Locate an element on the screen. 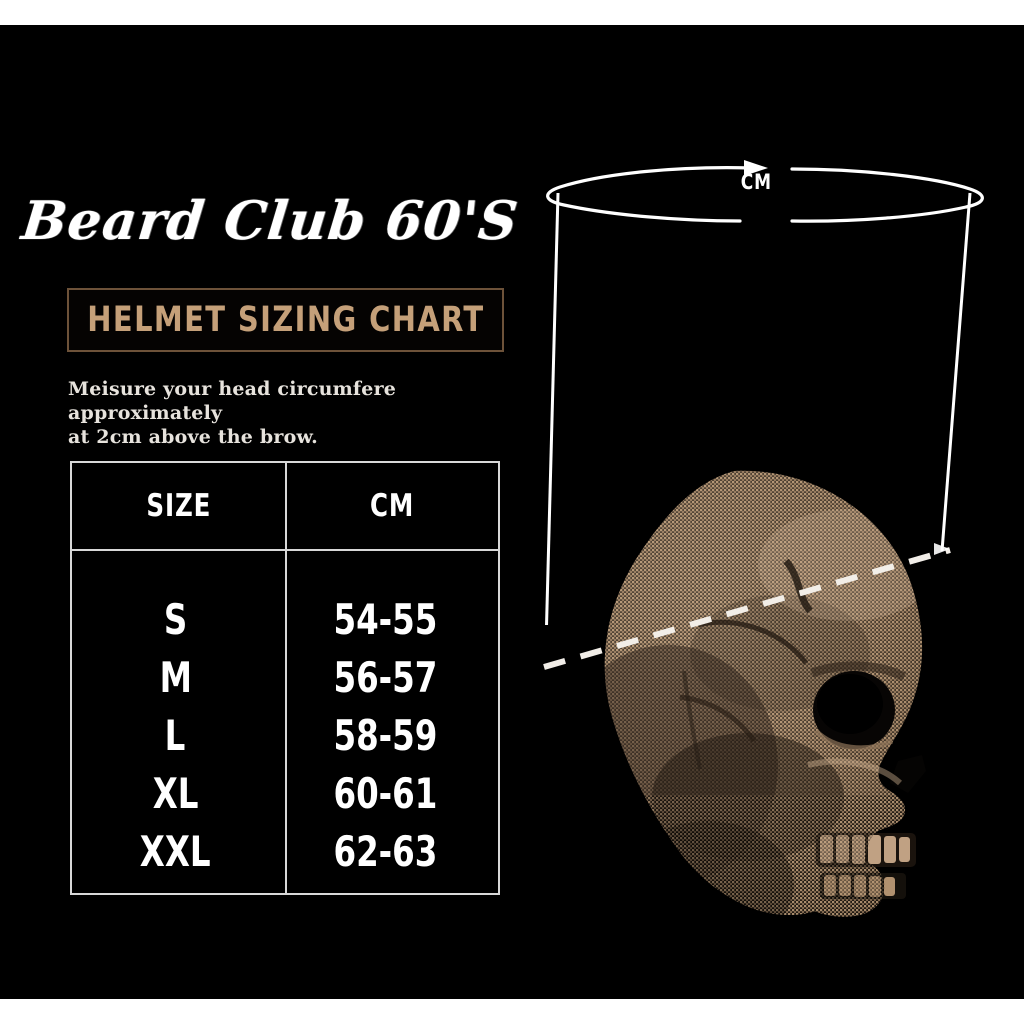  helmet-sizing-chart-title-box: HELMET SIZING CHART is located at coordinates (285, 320).